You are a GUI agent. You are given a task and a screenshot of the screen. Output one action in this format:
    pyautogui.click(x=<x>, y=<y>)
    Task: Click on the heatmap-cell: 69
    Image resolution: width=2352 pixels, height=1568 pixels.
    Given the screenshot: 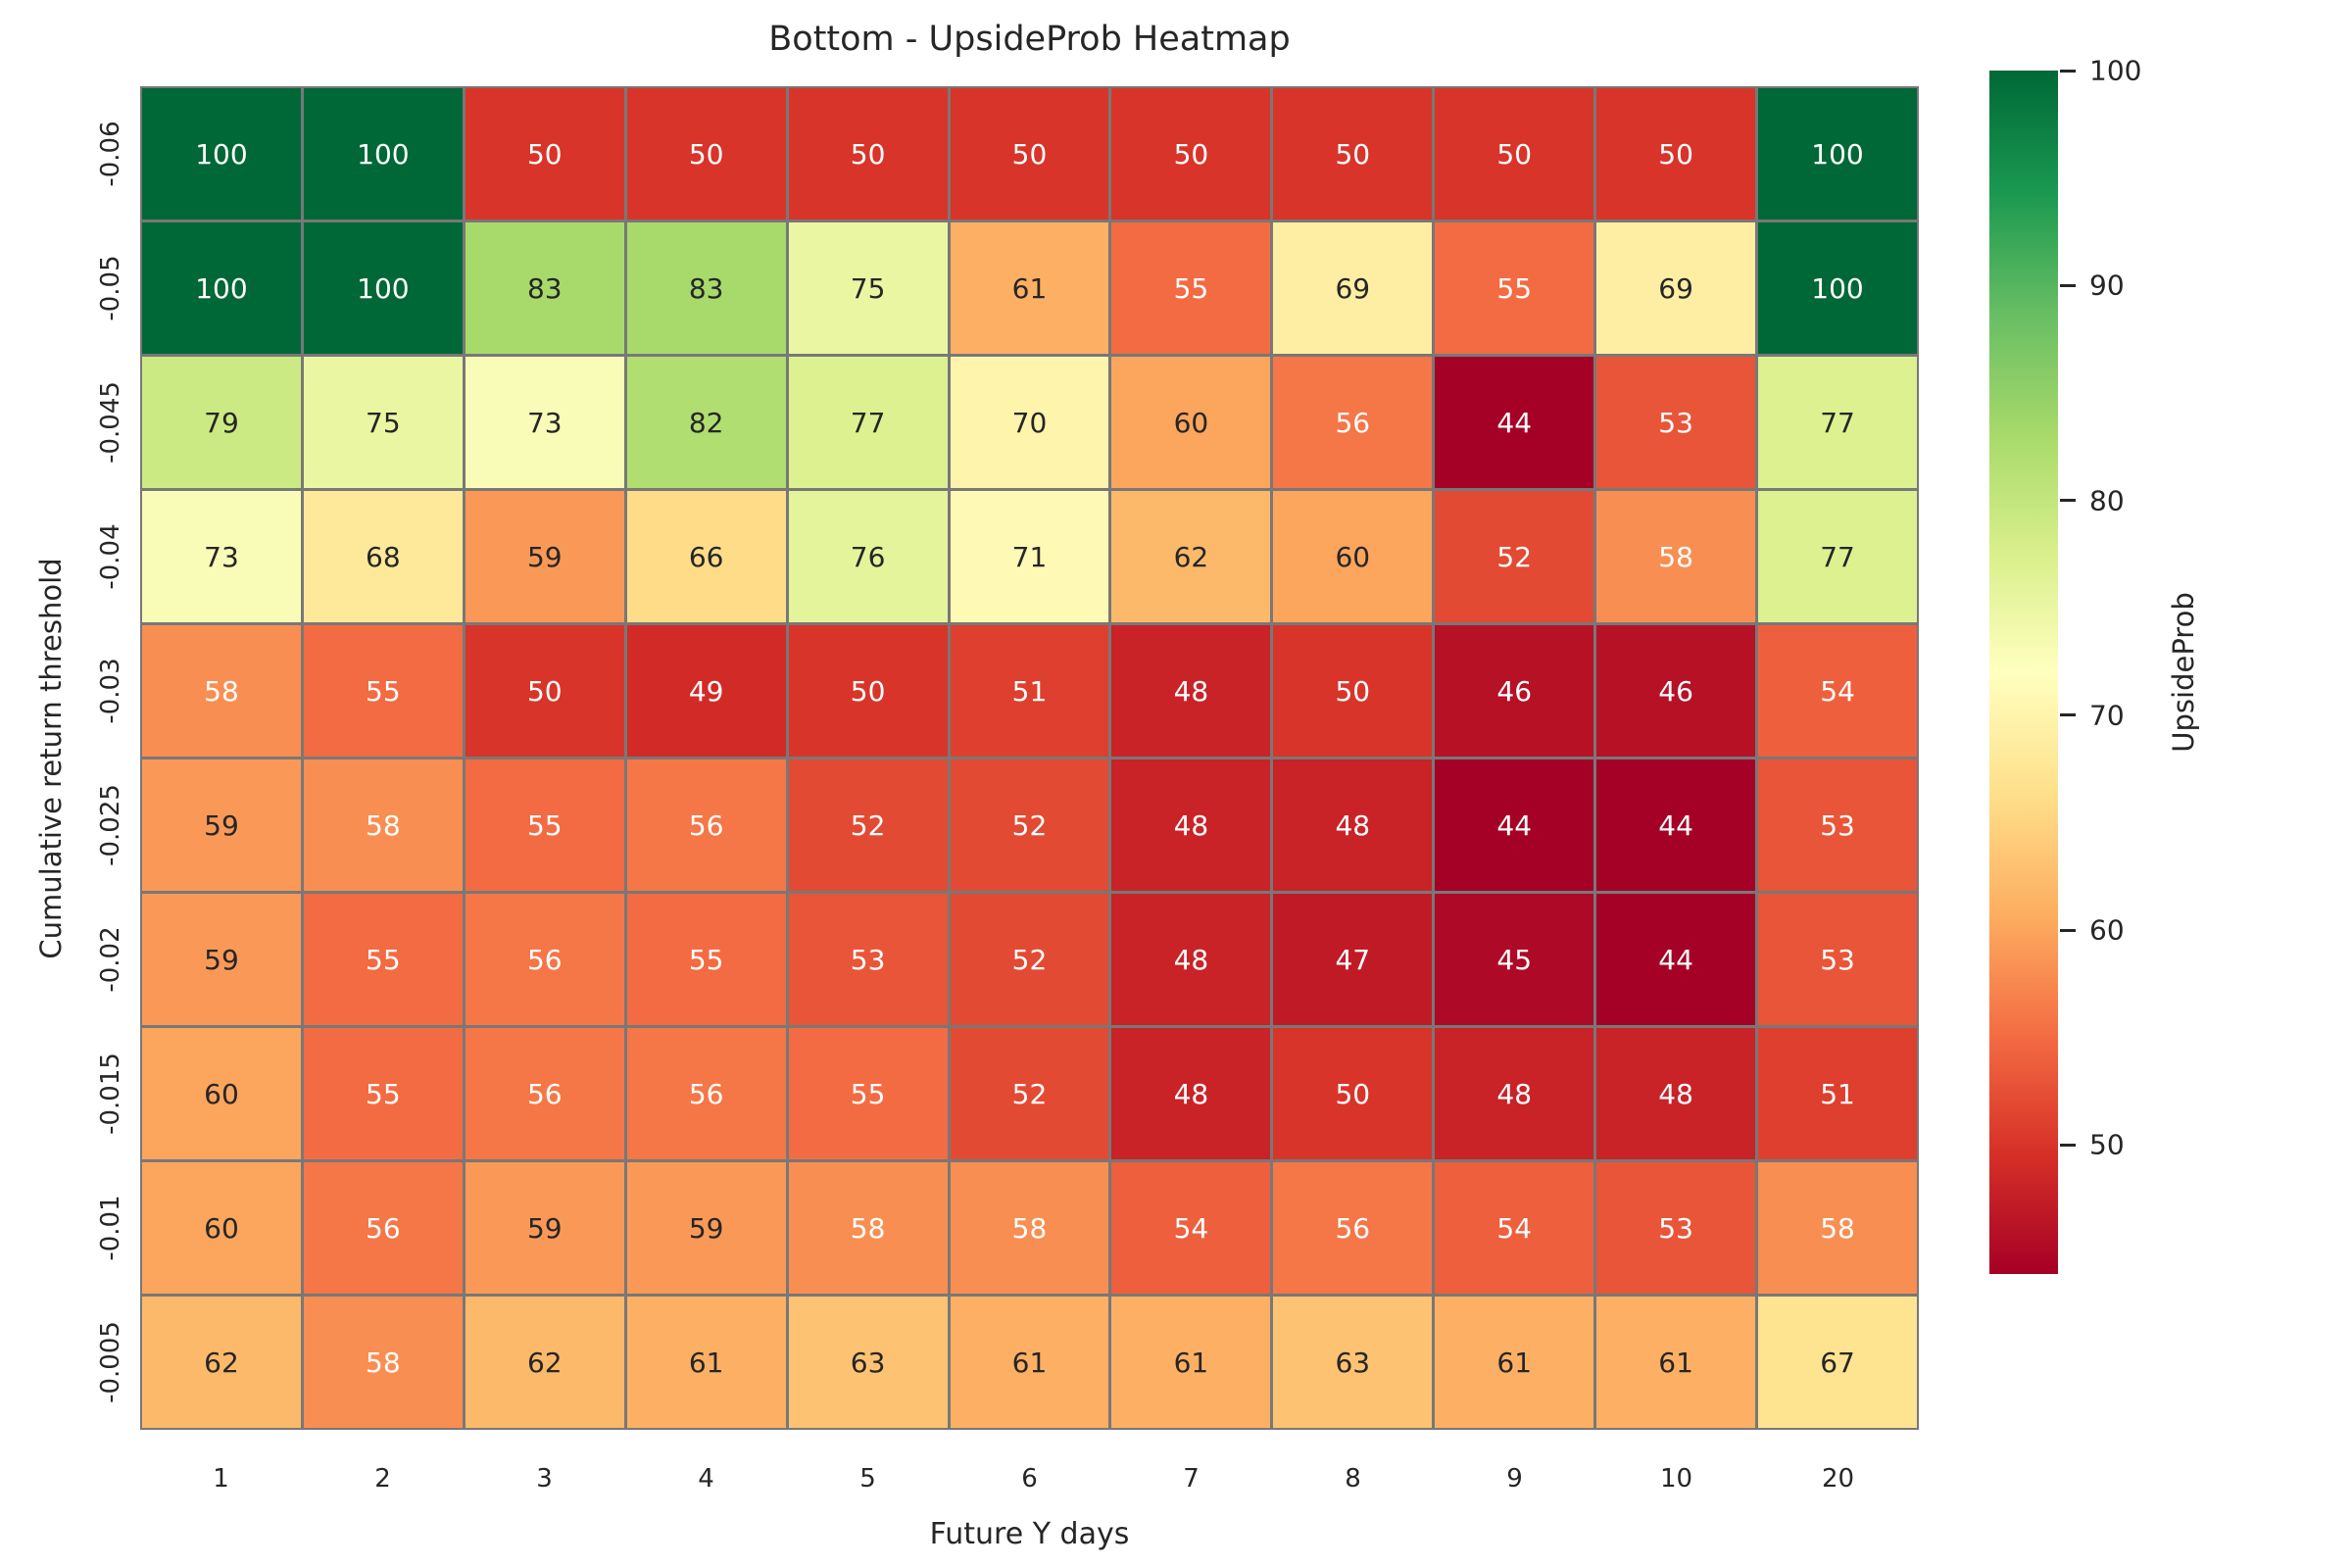 What is the action you would take?
    pyautogui.click(x=1676, y=288)
    